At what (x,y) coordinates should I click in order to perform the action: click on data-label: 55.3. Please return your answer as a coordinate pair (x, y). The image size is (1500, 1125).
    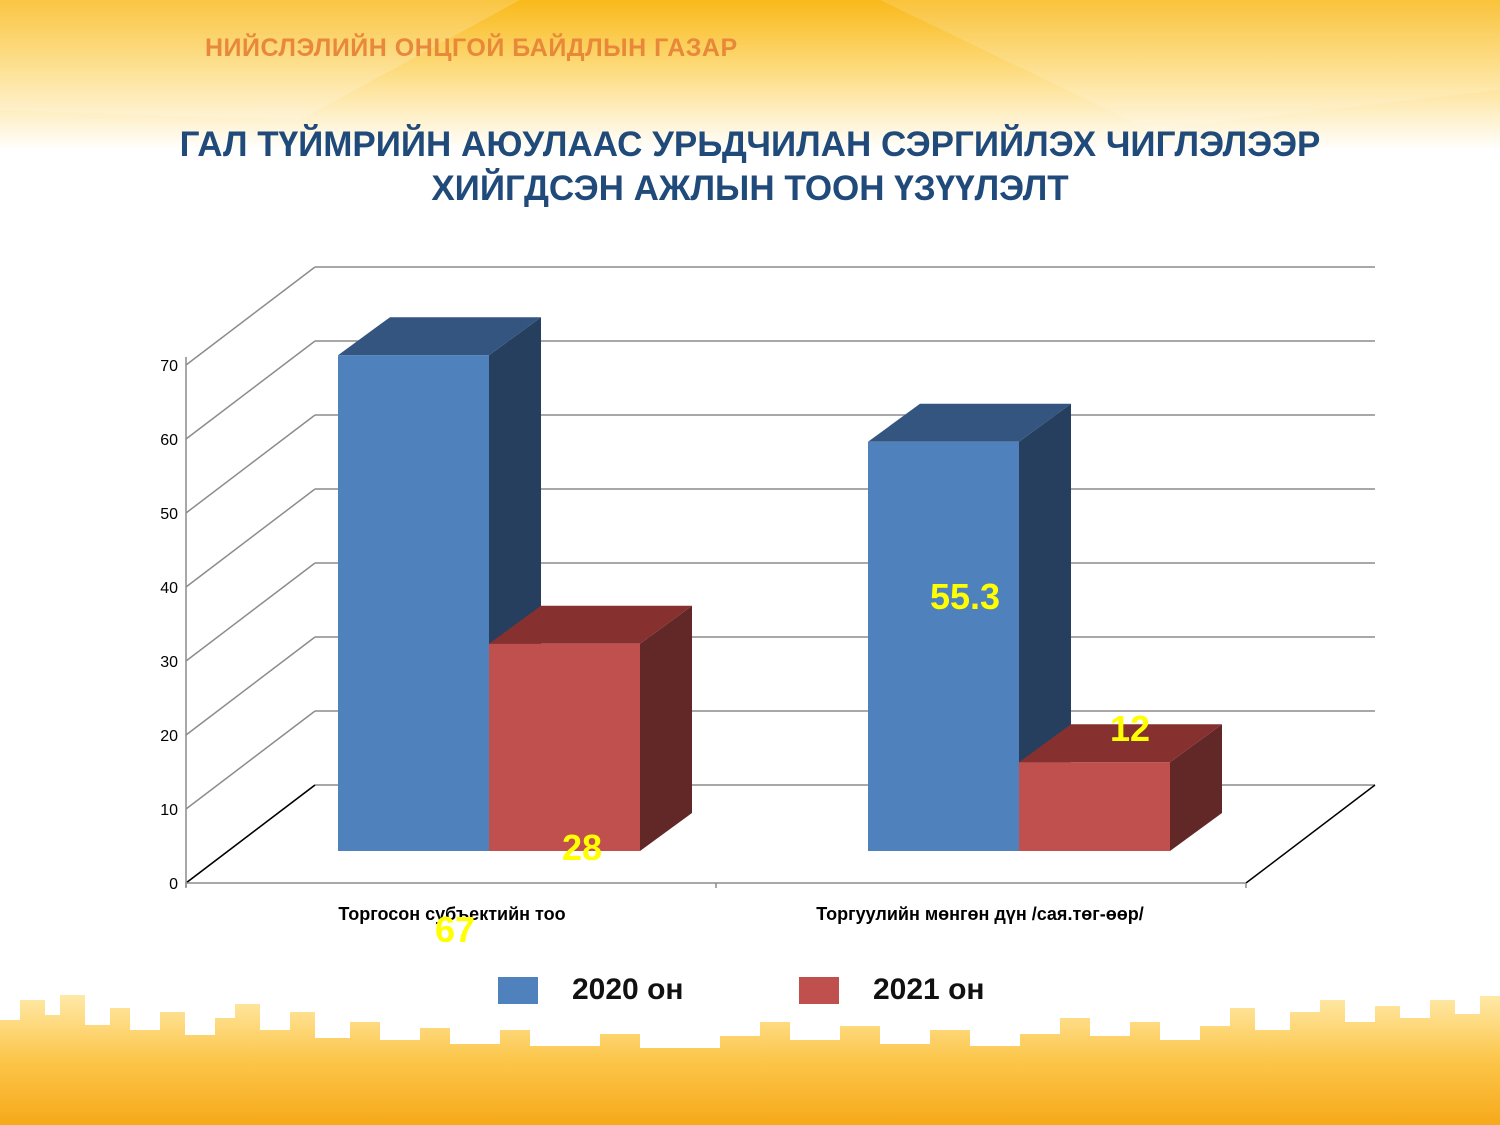
    Looking at the image, I should click on (965, 596).